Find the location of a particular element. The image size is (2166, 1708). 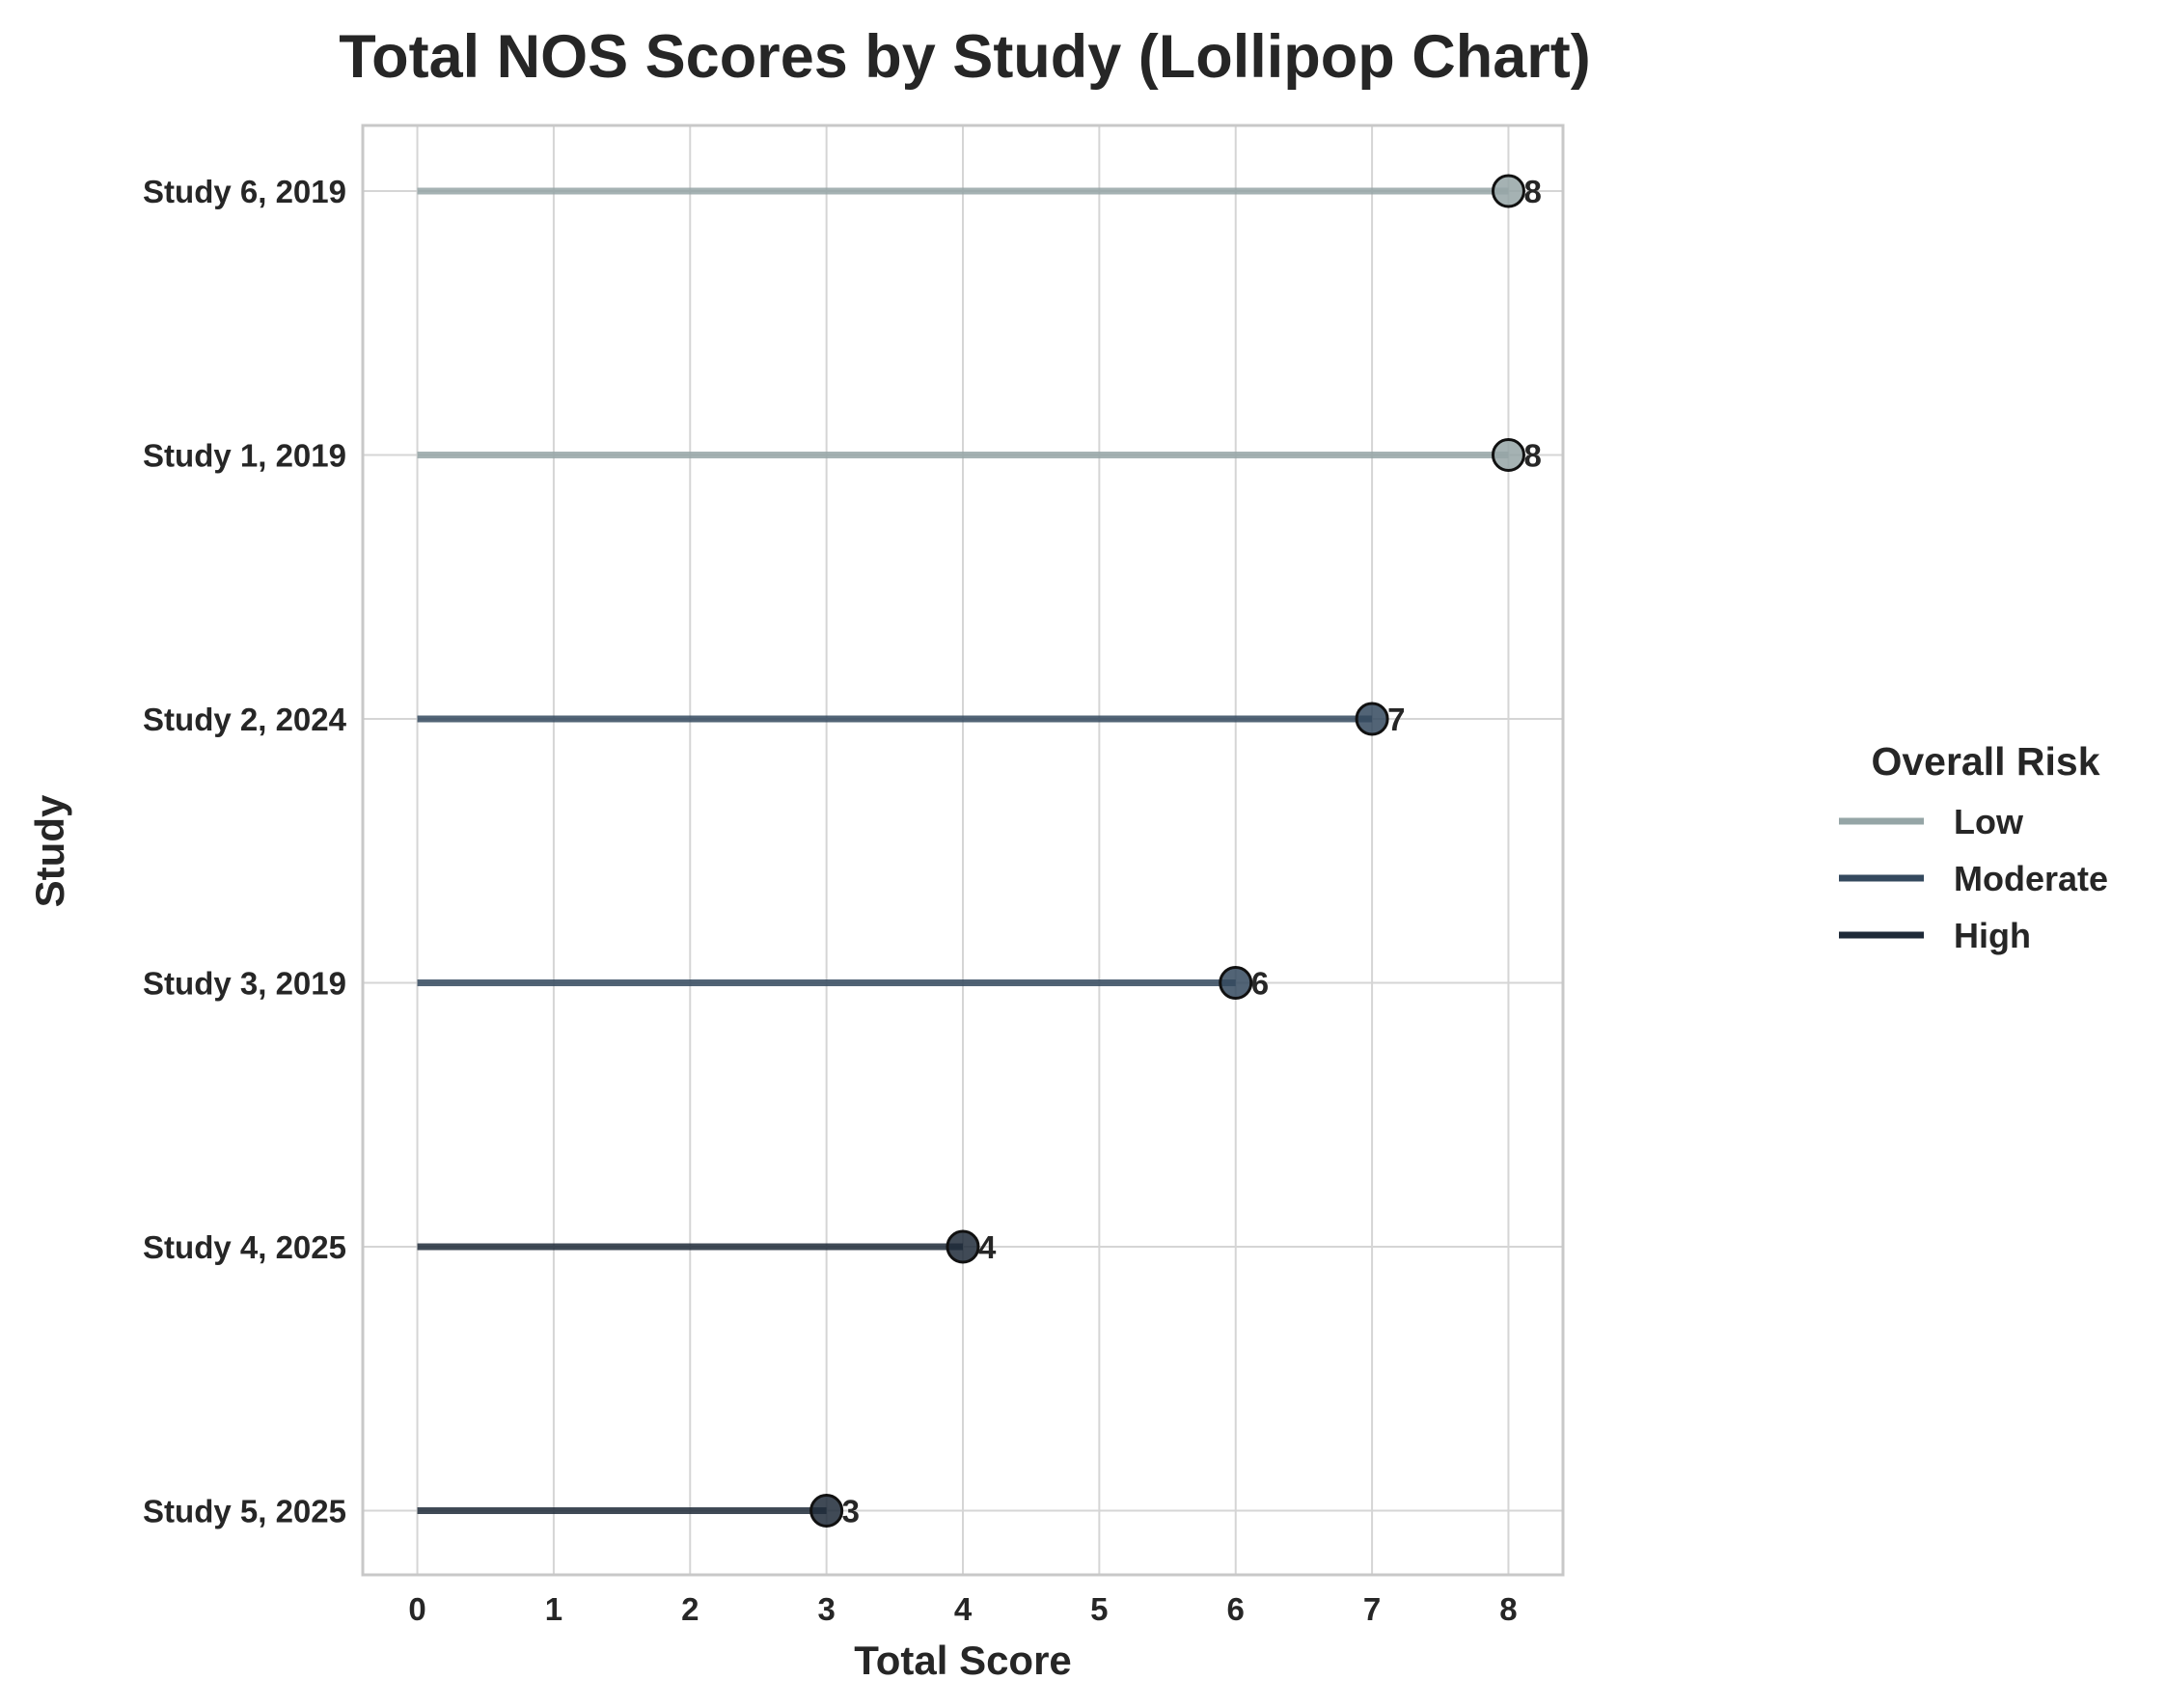

legend-title: Overall Risk is located at coordinates (1985, 761).